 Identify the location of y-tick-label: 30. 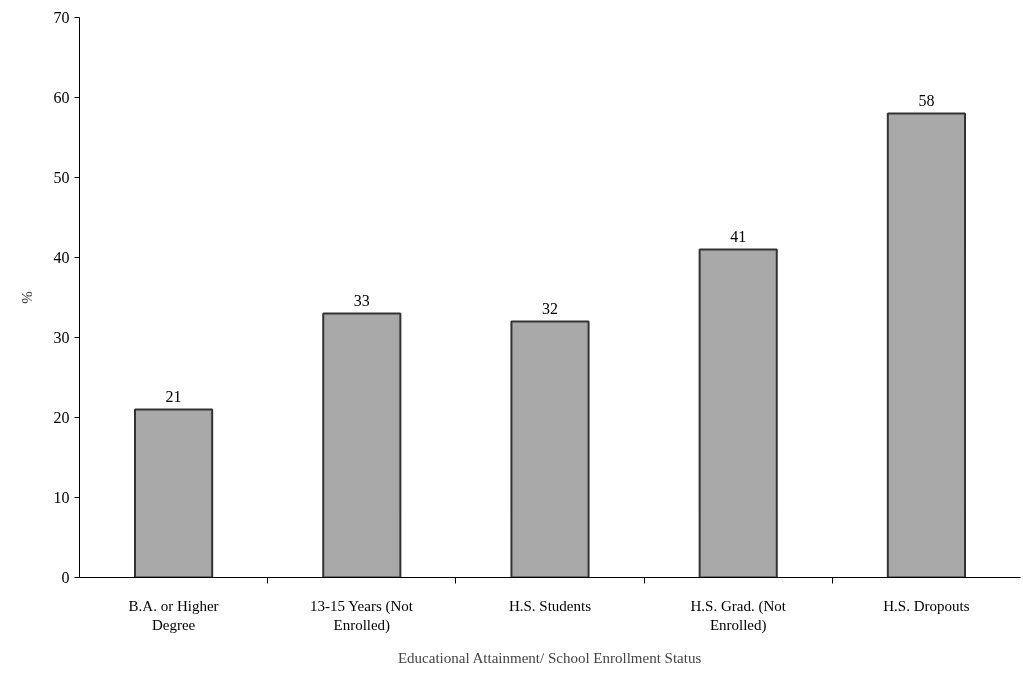
(61, 337).